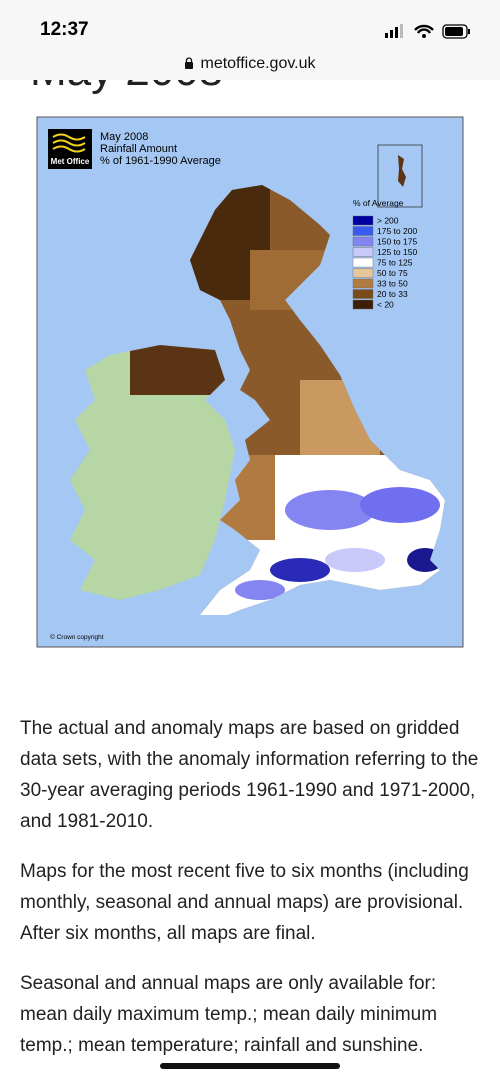  I want to click on shetland-inset, so click(400, 176).